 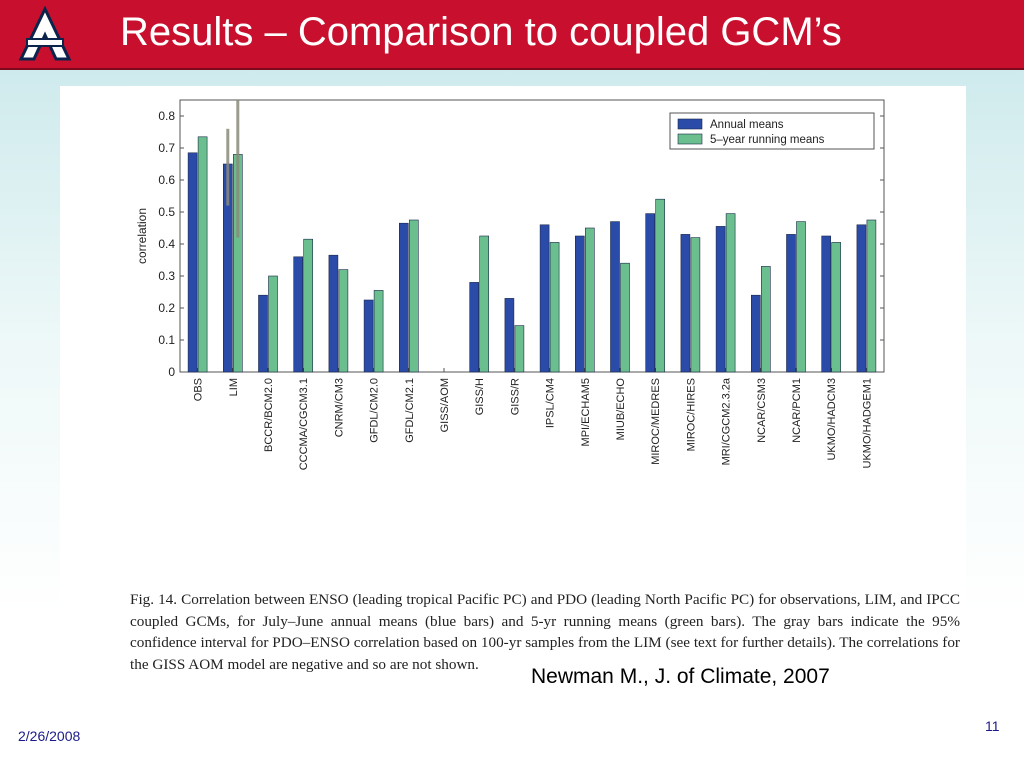 What do you see at coordinates (166, 212) in the screenshot?
I see `y-tick-label: 0.5` at bounding box center [166, 212].